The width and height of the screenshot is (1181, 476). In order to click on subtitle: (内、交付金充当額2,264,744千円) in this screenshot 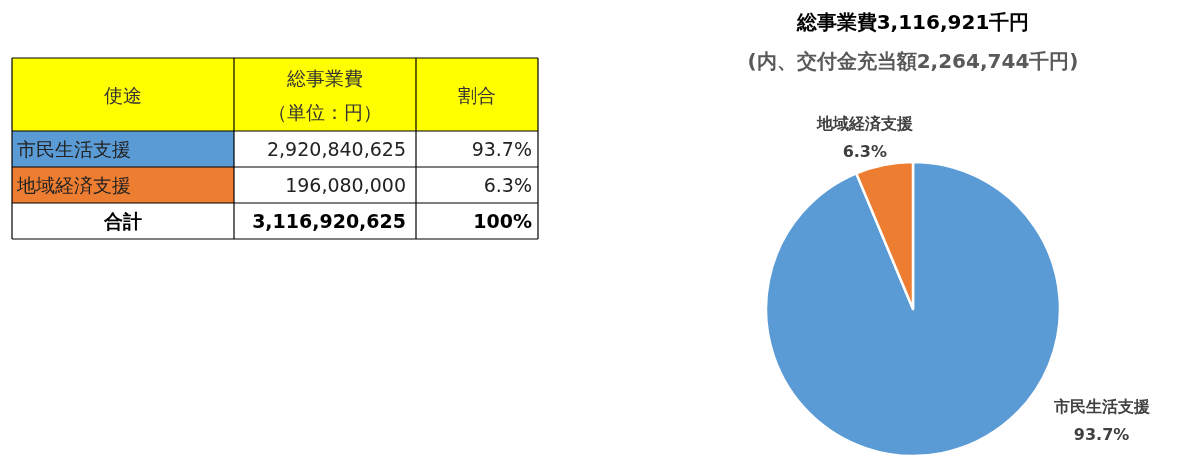, I will do `click(913, 61)`.